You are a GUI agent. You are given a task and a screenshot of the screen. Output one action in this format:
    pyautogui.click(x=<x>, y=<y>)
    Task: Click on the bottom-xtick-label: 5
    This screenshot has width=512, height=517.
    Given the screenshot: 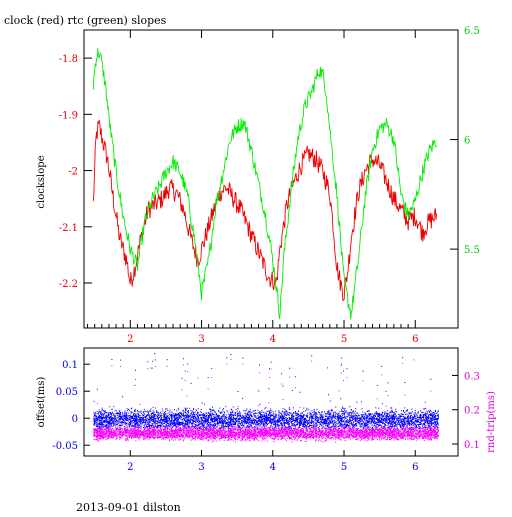 What is the action you would take?
    pyautogui.click(x=344, y=467)
    